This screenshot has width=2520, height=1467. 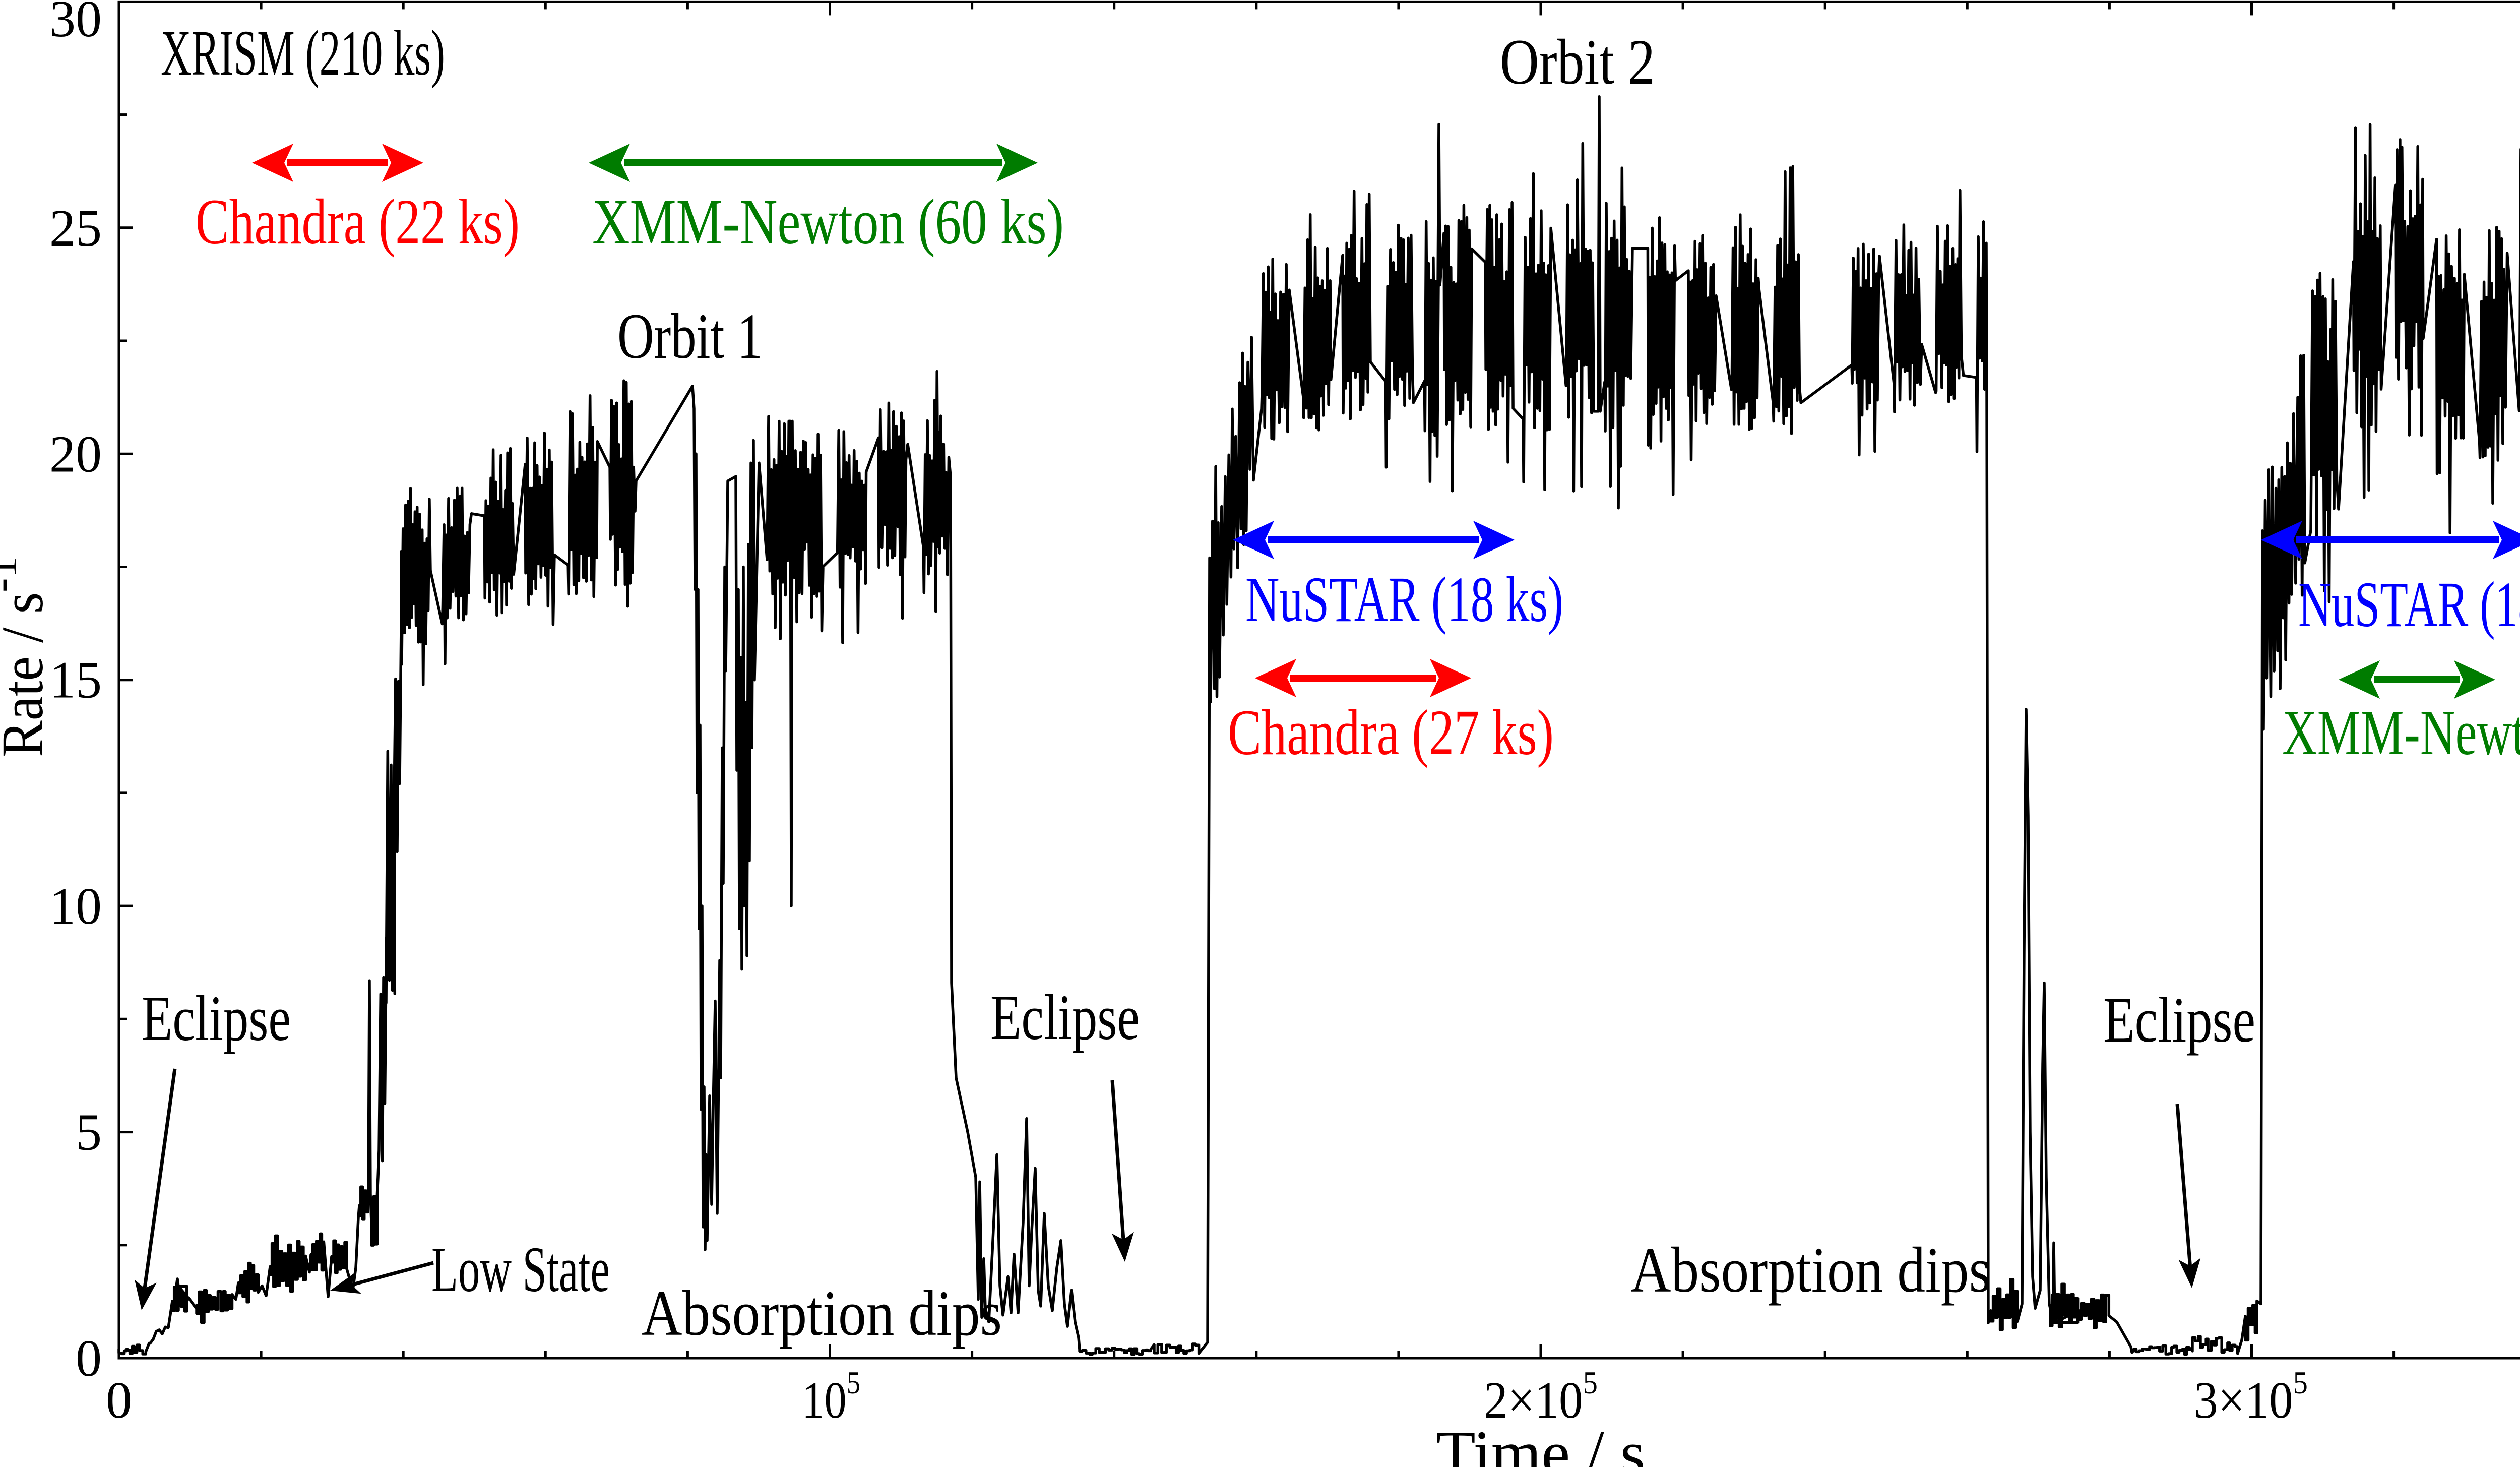 What do you see at coordinates (358, 222) in the screenshot?
I see `svg-text: Chandra (22 ks)` at bounding box center [358, 222].